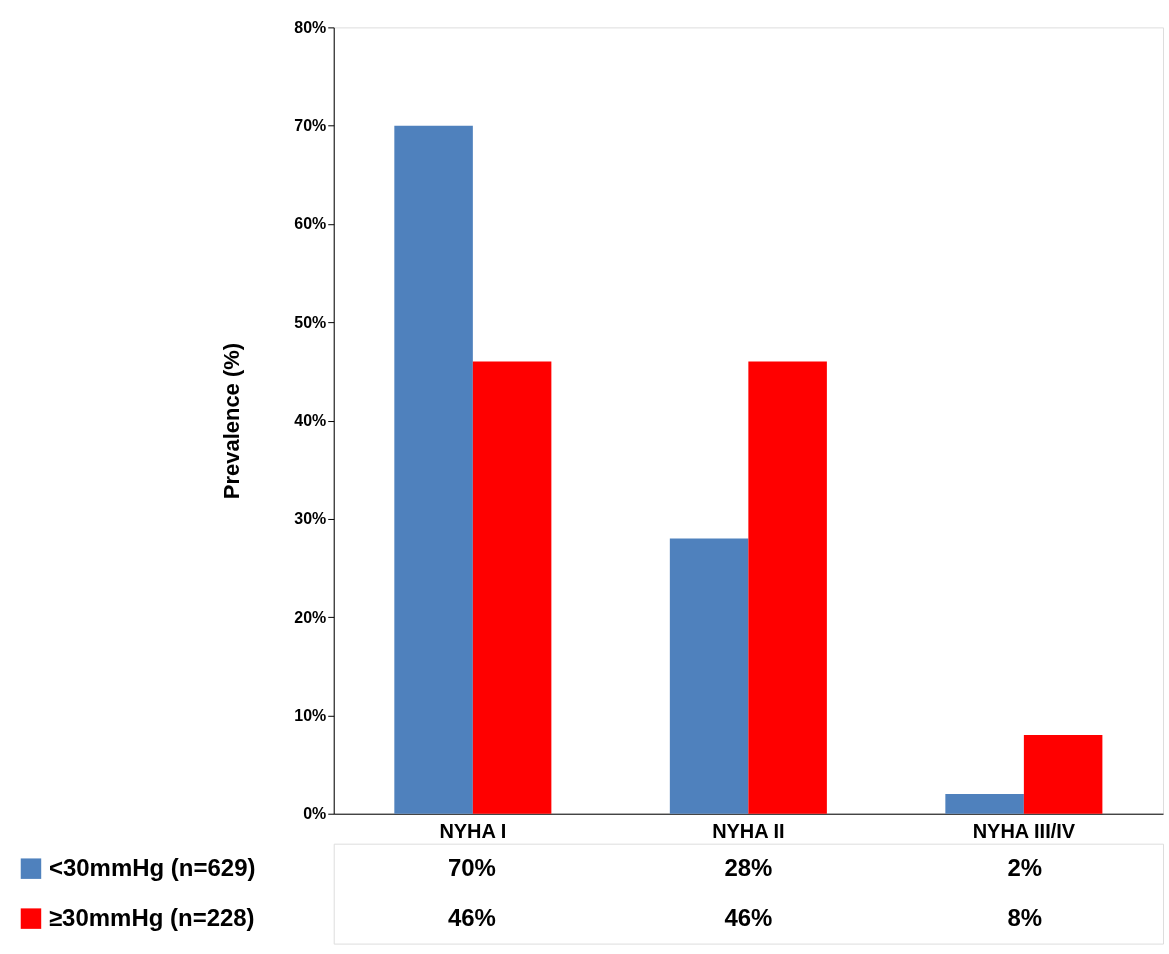 This screenshot has height=954, width=1169. What do you see at coordinates (1025, 867) in the screenshot?
I see `data-label: 2%` at bounding box center [1025, 867].